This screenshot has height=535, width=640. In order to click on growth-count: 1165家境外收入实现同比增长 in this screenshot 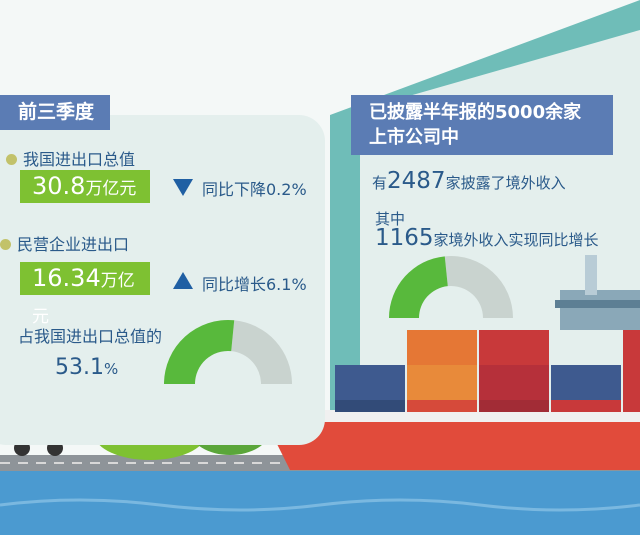, I will do `click(487, 238)`.